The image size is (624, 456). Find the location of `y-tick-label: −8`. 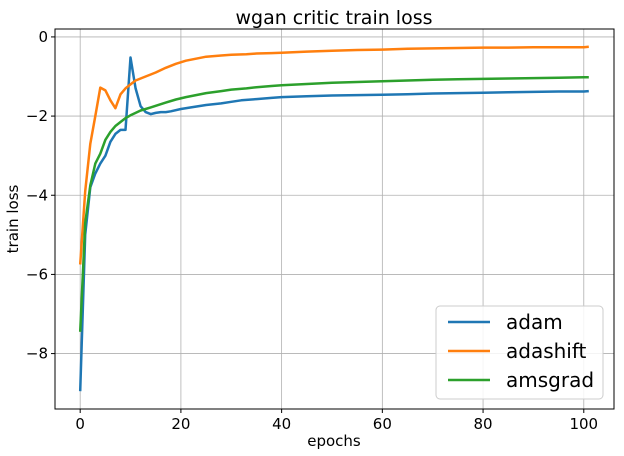

y-tick-label: −8 is located at coordinates (37, 354).